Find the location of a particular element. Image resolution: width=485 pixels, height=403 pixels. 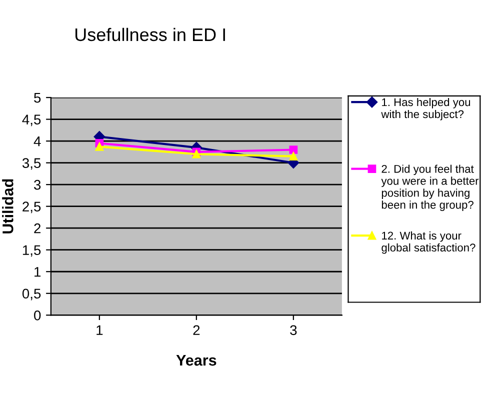

legend-label: 2. Did you feel that you were in a better position by having been in the group? is located at coordinates (430, 187).